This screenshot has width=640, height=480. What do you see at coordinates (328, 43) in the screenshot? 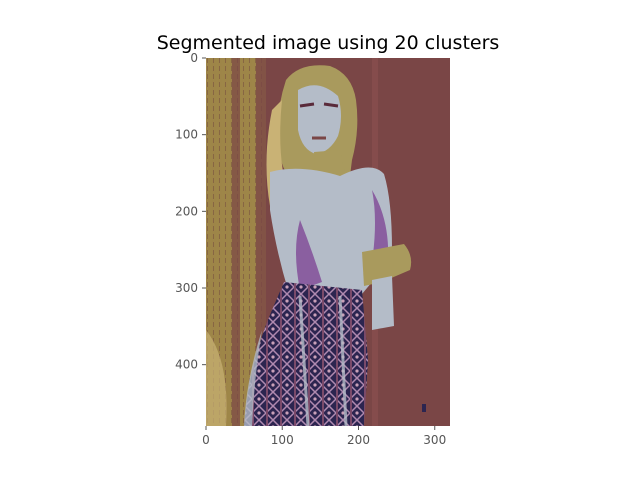
I see `chart-title: Segmented image using 20 clusters` at bounding box center [328, 43].